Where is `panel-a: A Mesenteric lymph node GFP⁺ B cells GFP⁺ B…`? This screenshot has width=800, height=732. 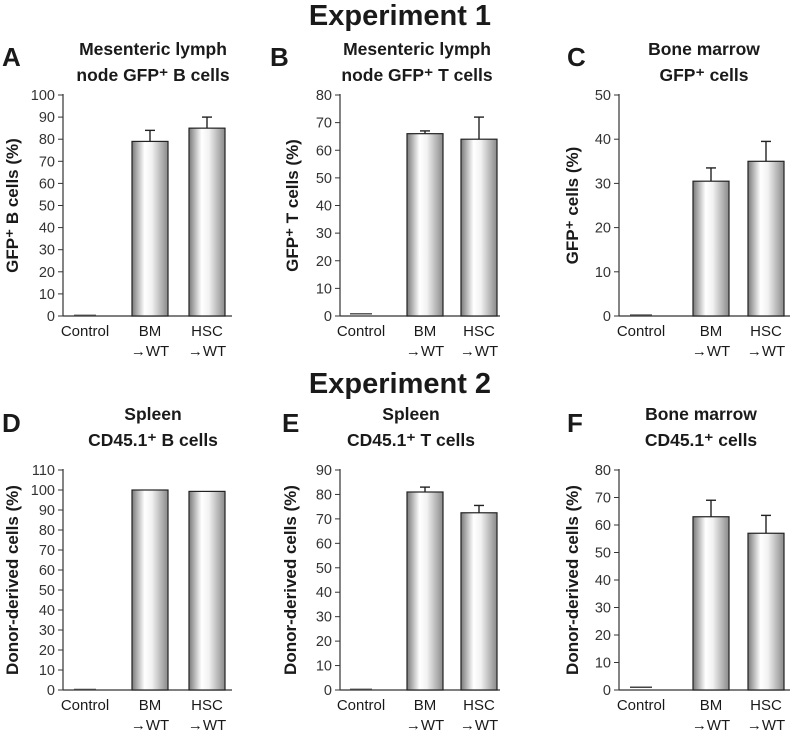 panel-a: A Mesenteric lymph node GFP⁺ B cells GFP⁺ B… is located at coordinates (117, 199).